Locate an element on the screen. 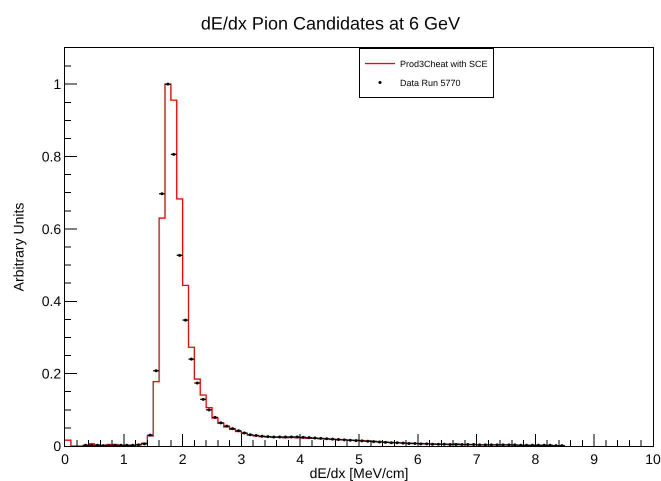 The image size is (661, 481). y-axis-title: Arbitrary Units is located at coordinates (18, 247).